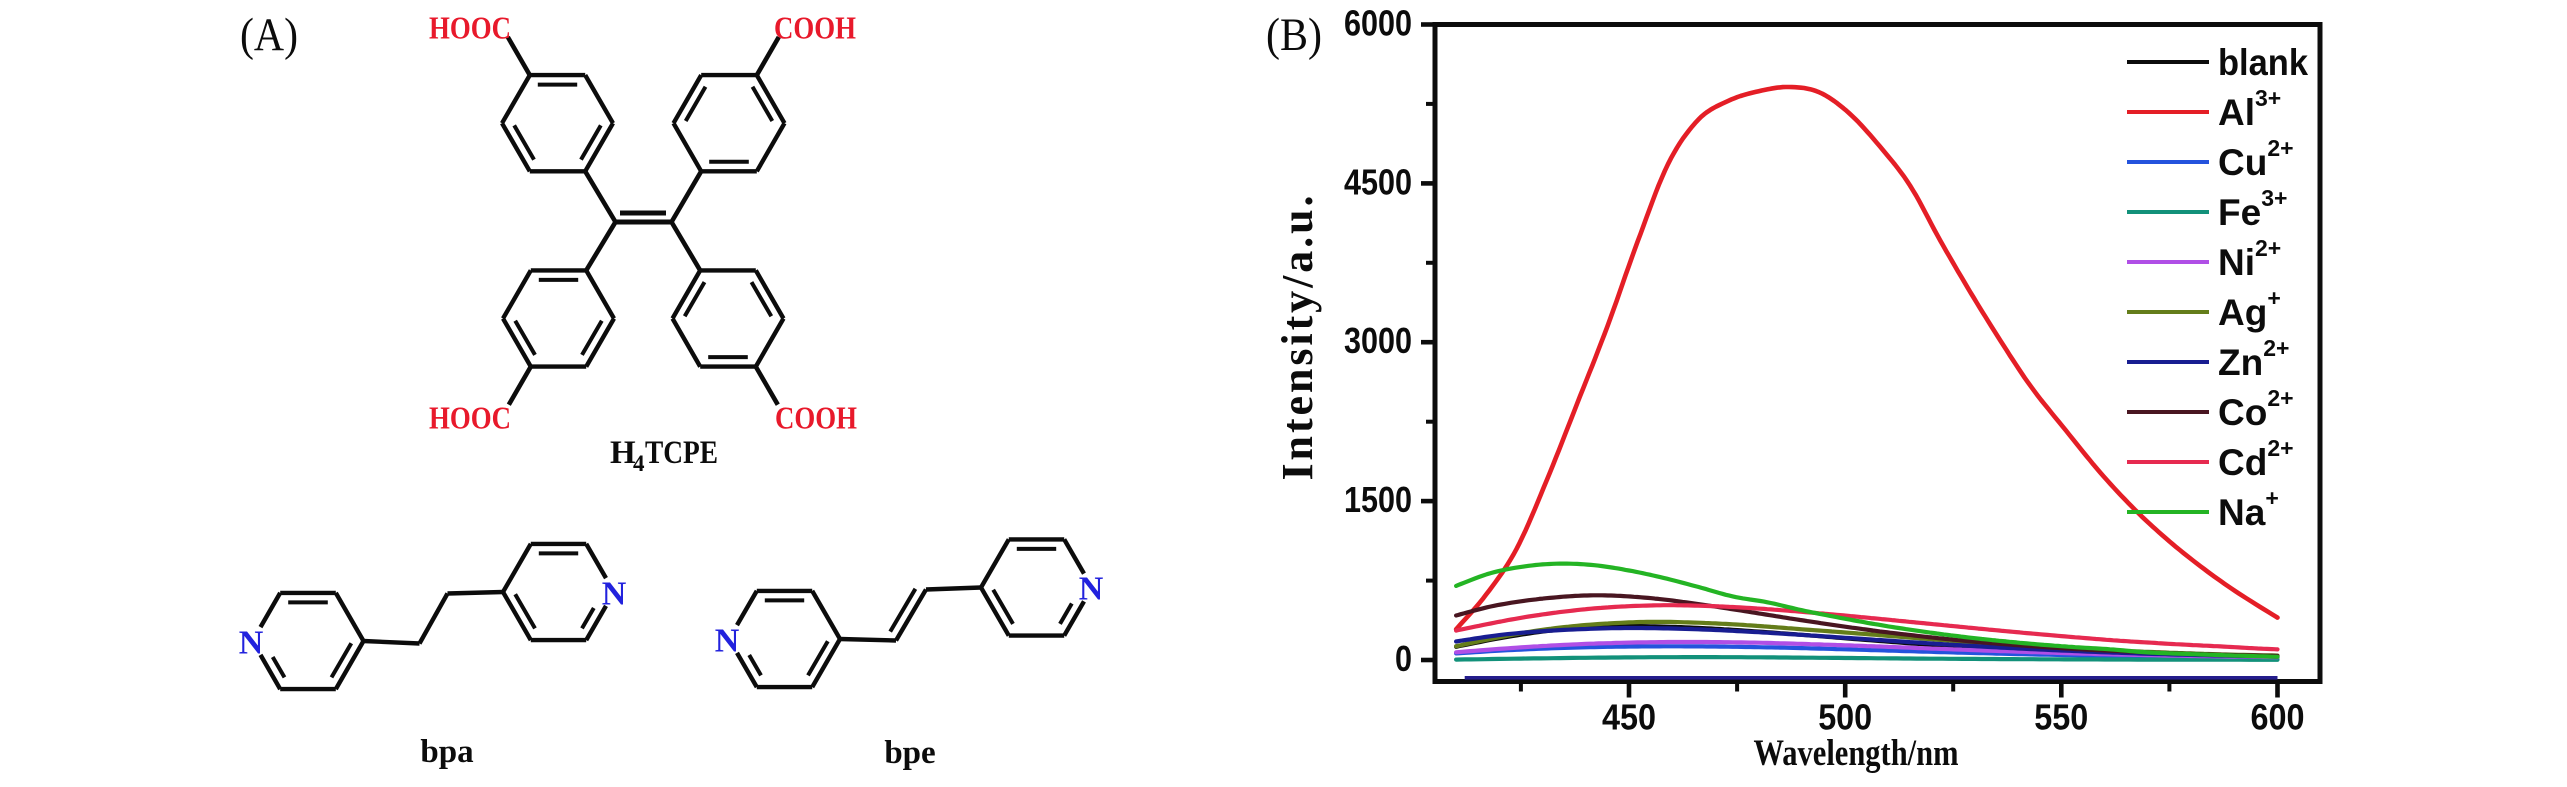  I want to click on svg-text: 3000, so click(1378, 340).